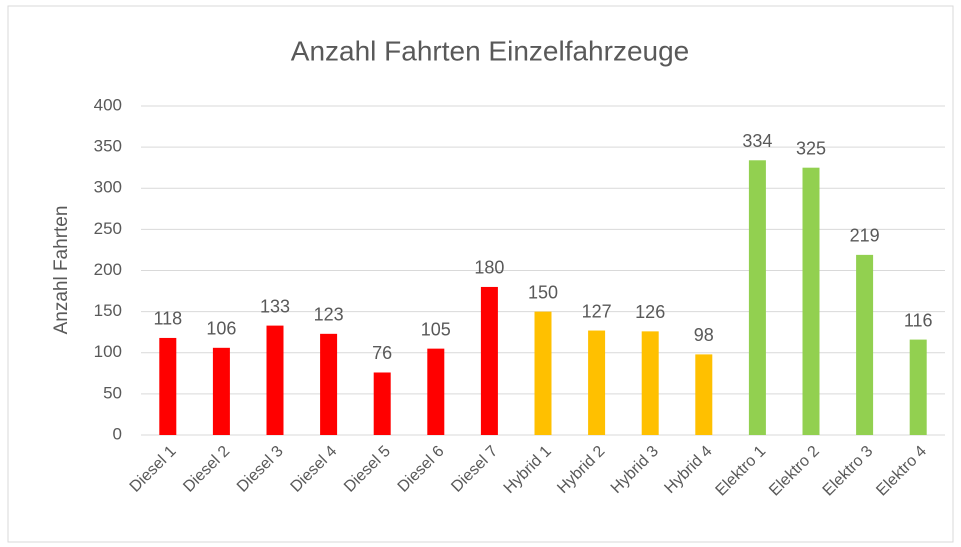  I want to click on data-label: 325, so click(811, 148).